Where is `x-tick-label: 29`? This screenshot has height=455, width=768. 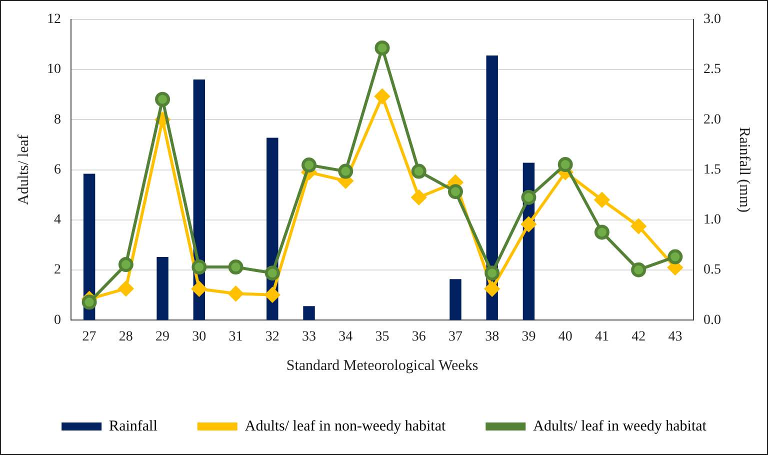
x-tick-label: 29 is located at coordinates (163, 336).